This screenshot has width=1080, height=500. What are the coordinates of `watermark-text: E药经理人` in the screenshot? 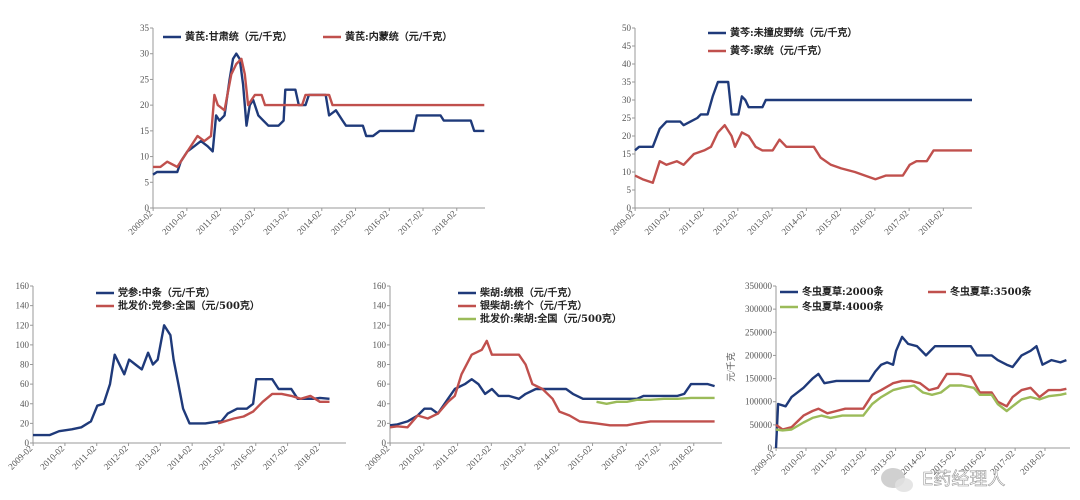 It's located at (963, 479).